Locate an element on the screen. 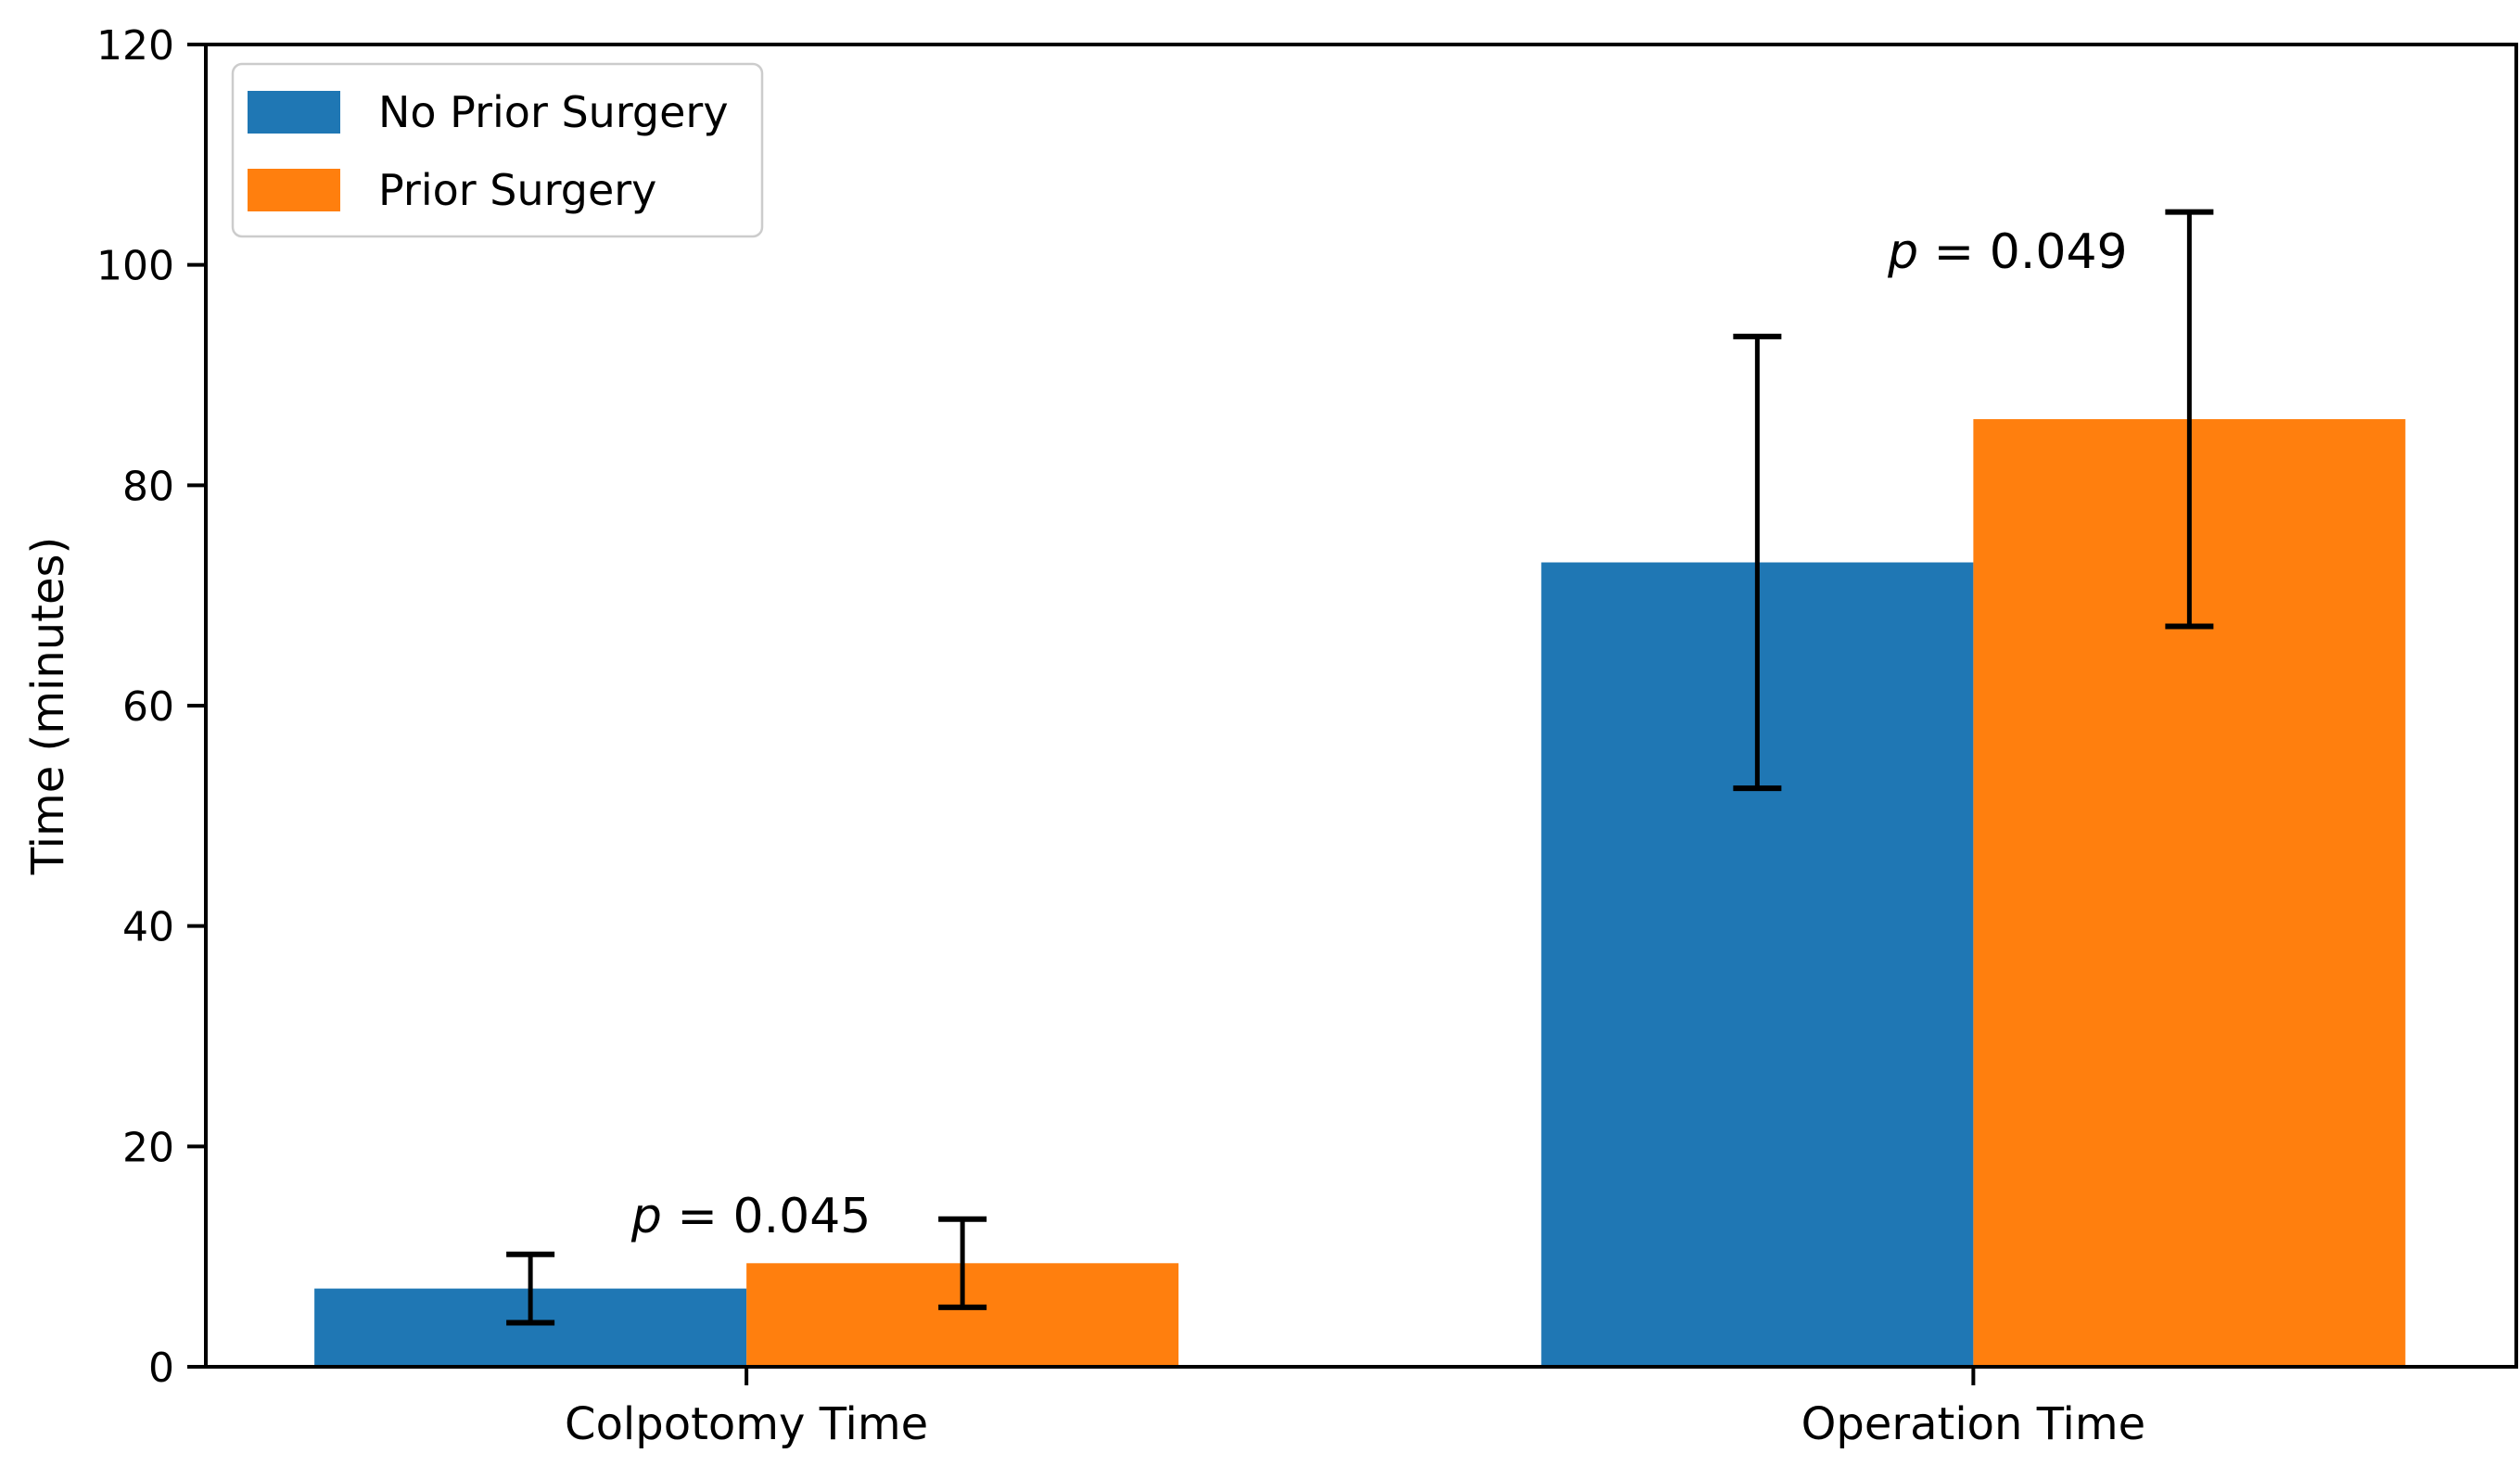 The width and height of the screenshot is (2520, 1466). y-tick-label: 100 is located at coordinates (135, 266).